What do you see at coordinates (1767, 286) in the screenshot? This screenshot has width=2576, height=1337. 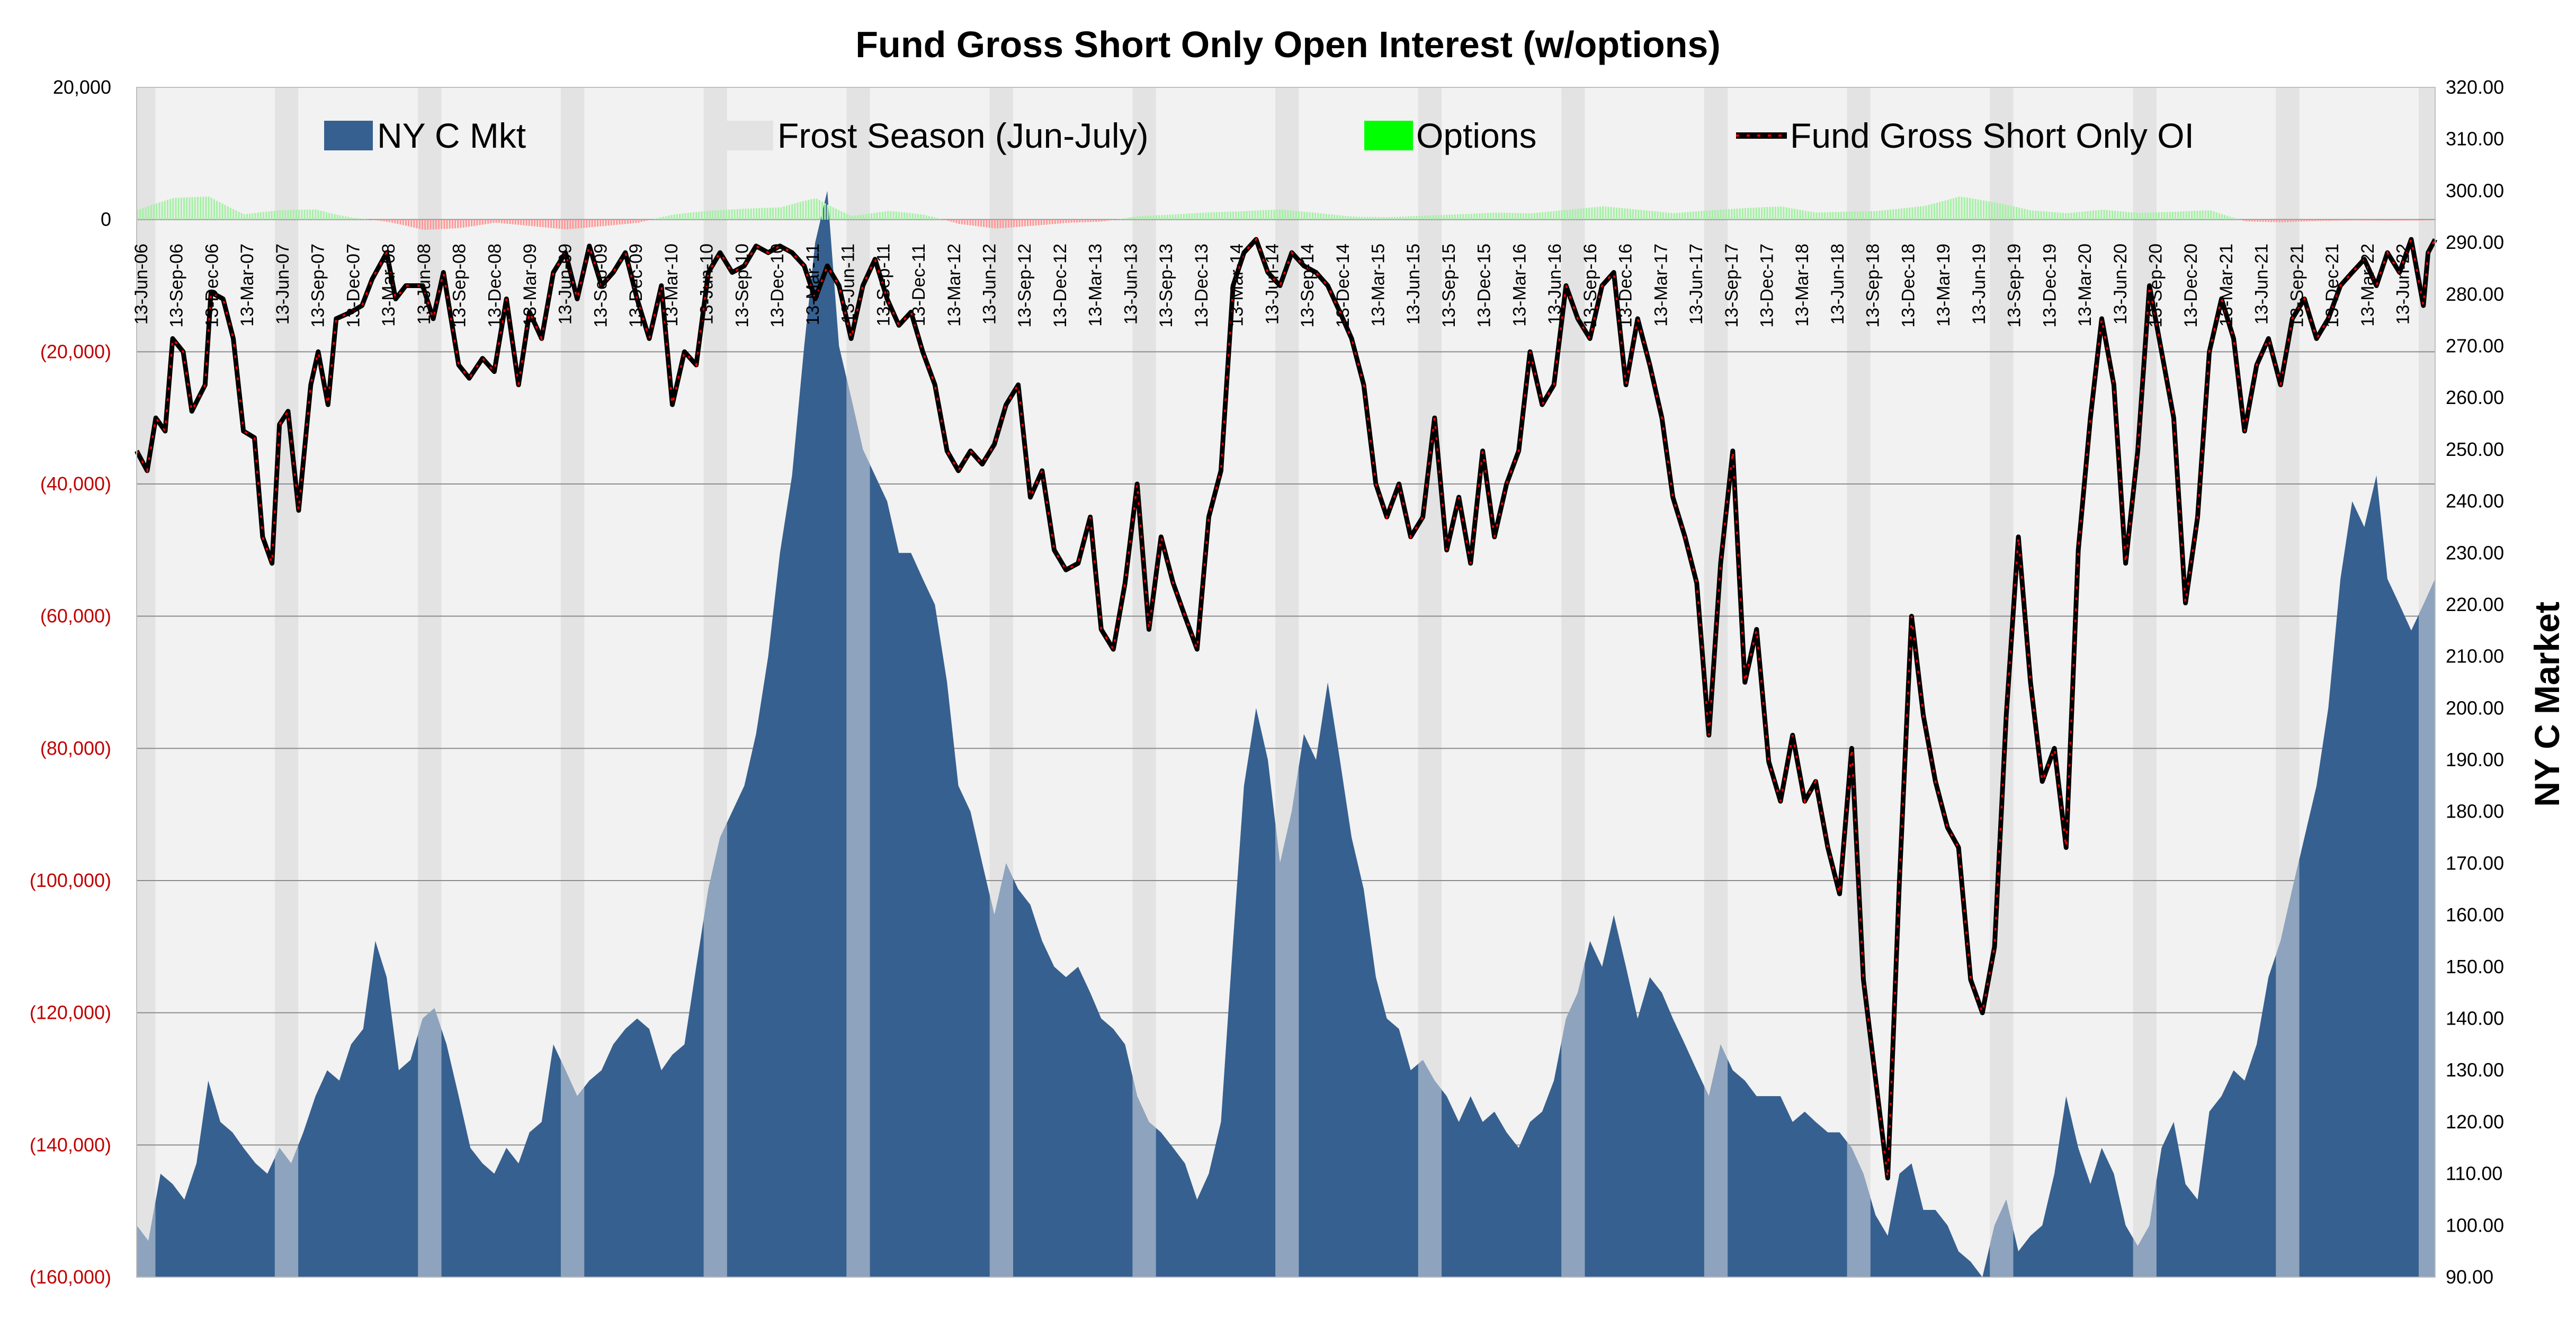 I see `x-tick-label: 13-Dec-17` at bounding box center [1767, 286].